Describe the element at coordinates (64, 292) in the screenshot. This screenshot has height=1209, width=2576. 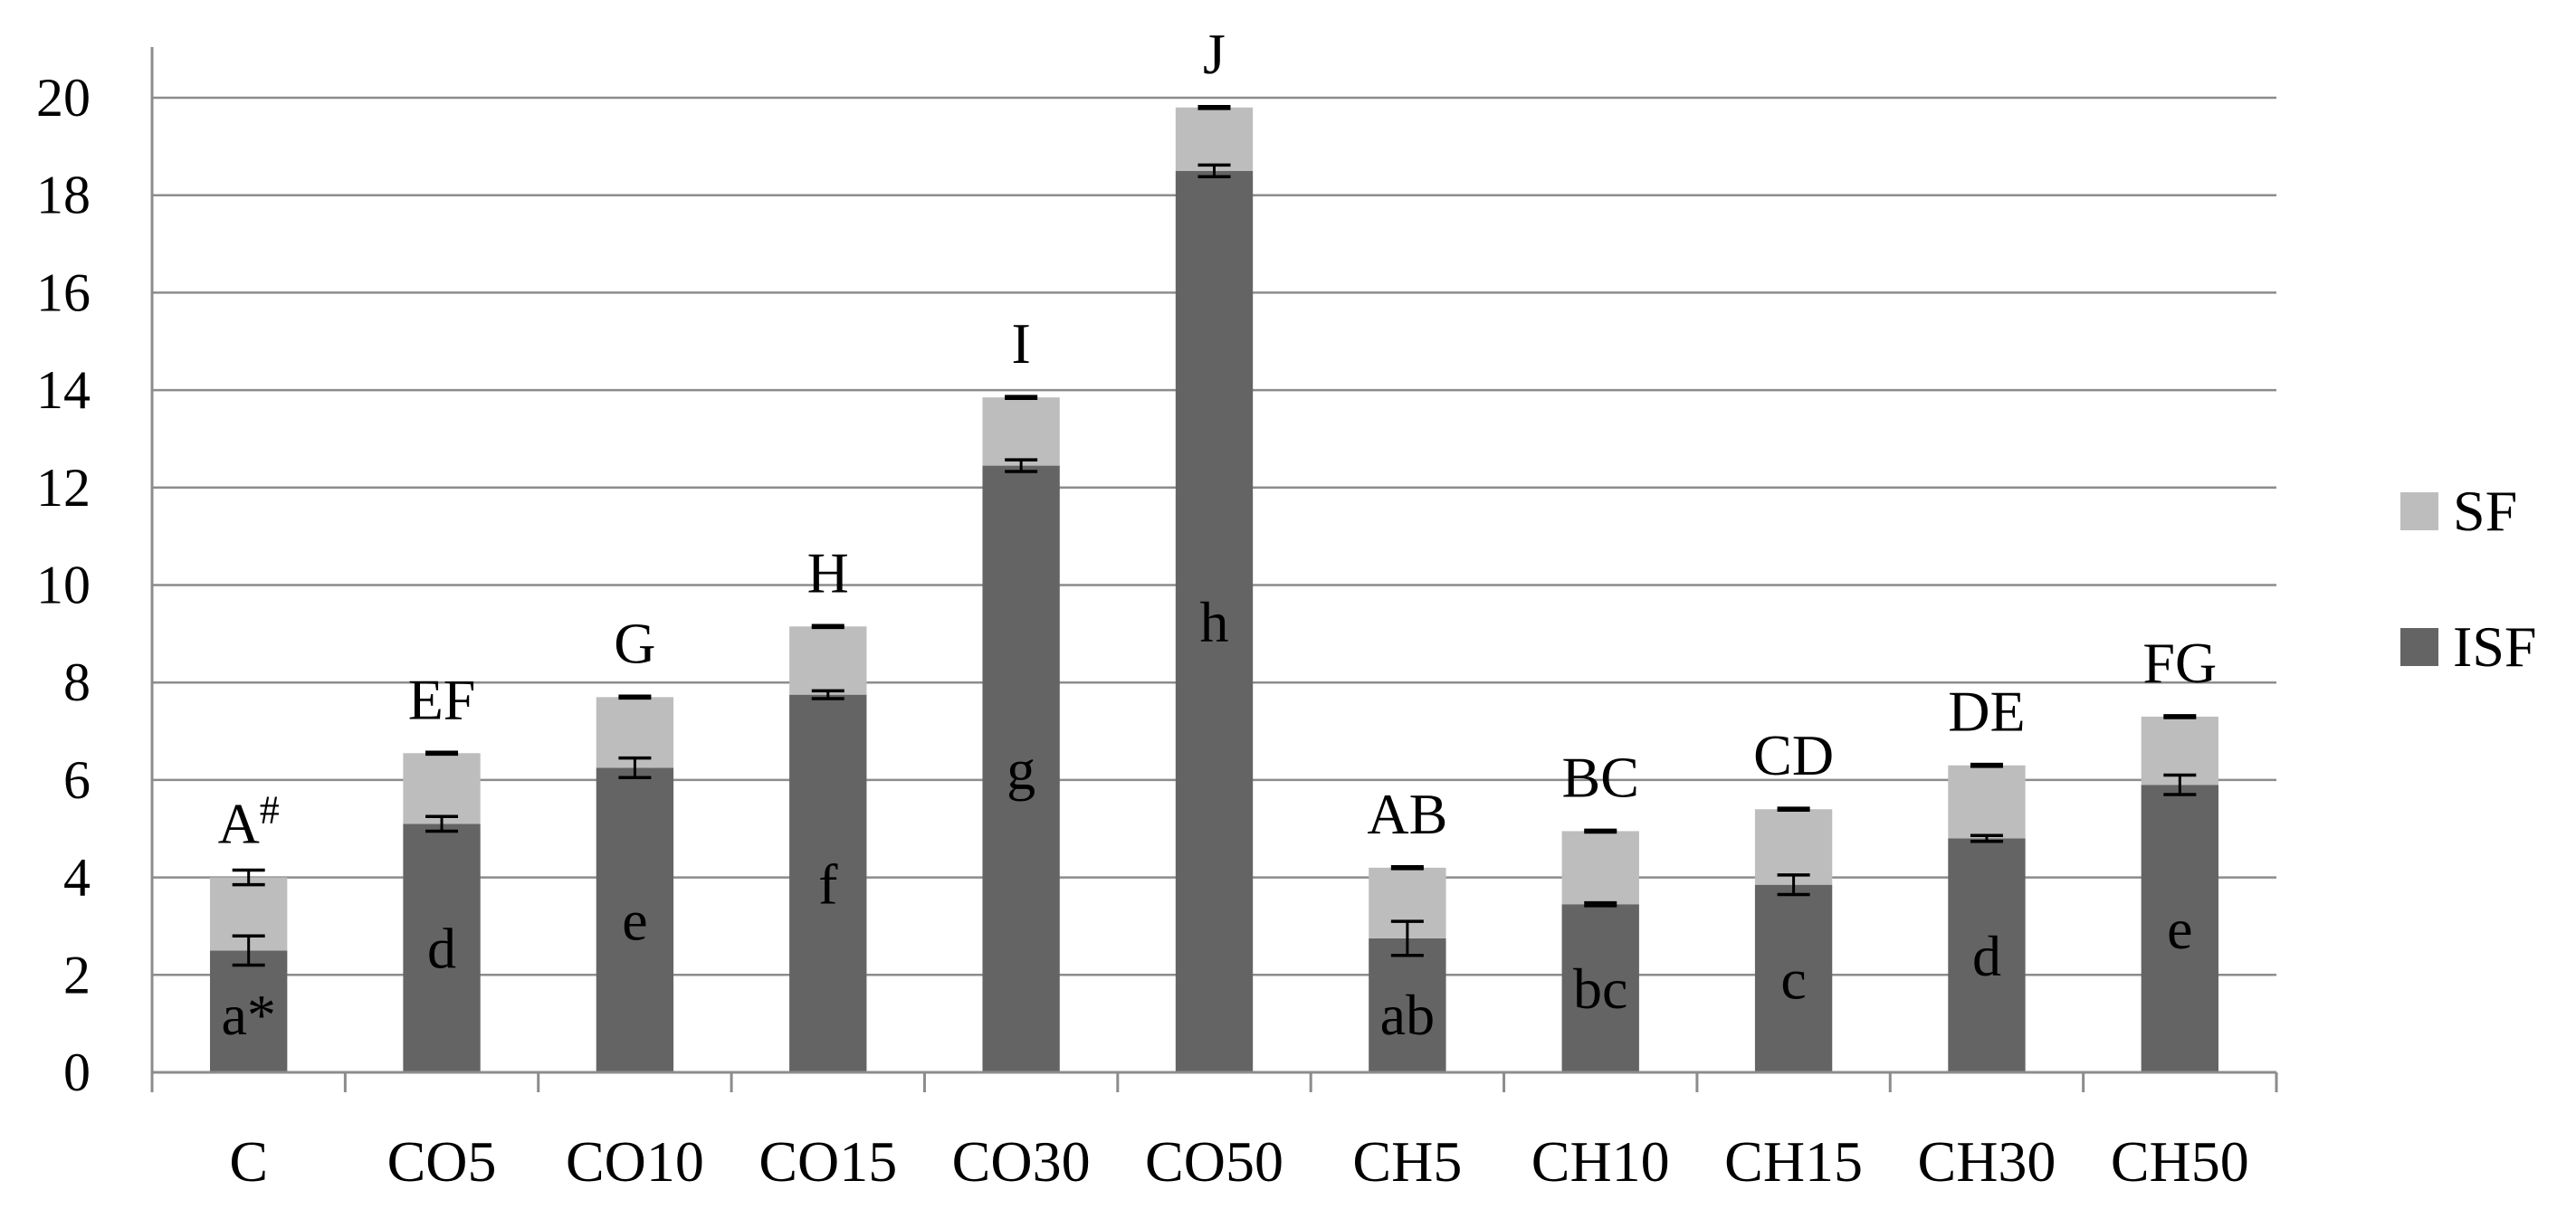
I see `y-tick-label: 16` at that location.